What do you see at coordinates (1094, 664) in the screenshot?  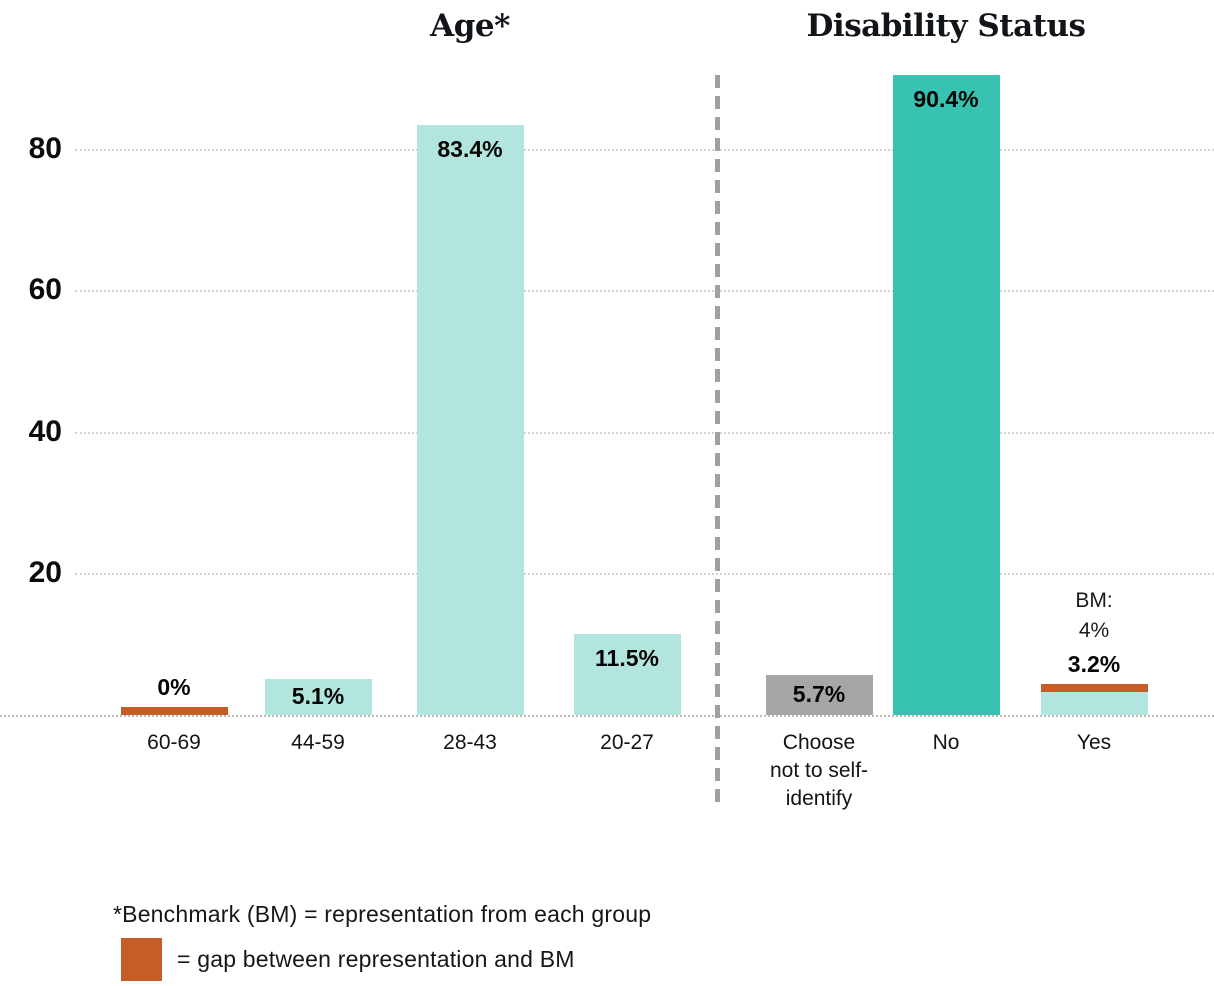 I see `bar-value-label: 3.2%` at bounding box center [1094, 664].